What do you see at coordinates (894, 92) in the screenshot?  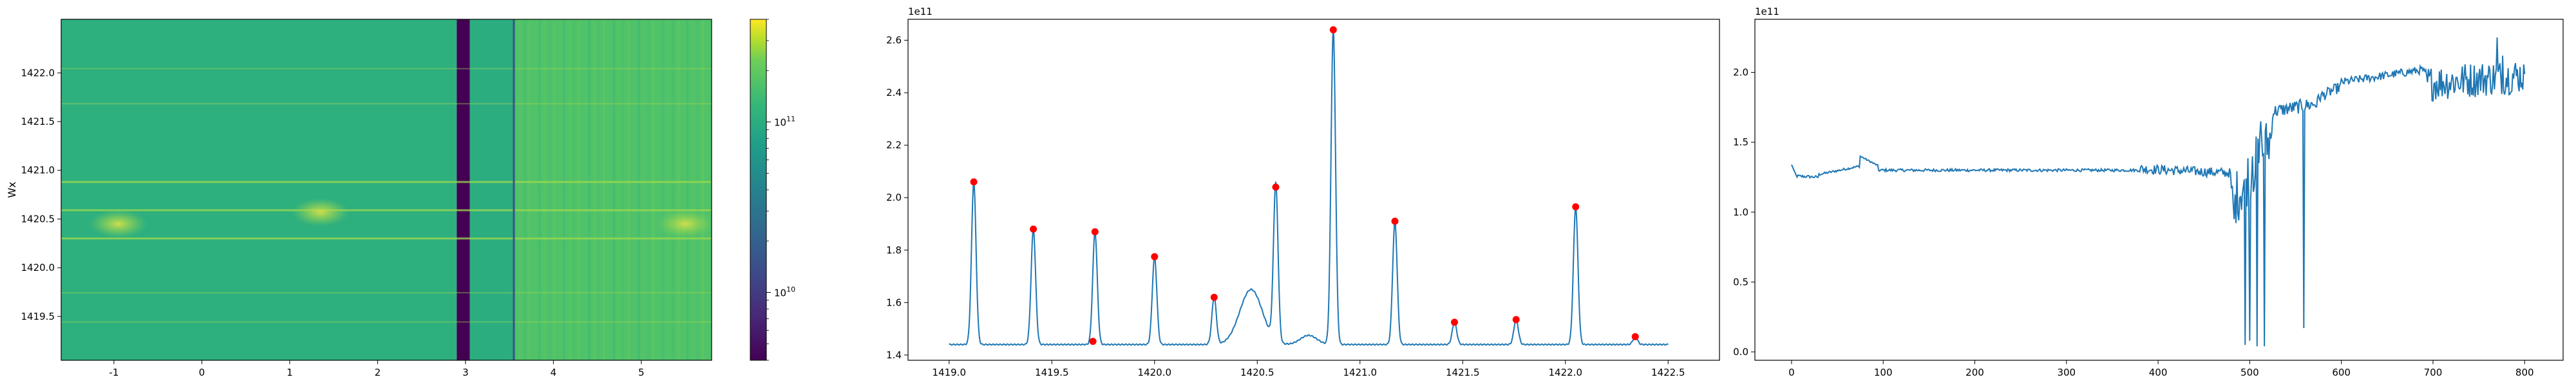 I see `peaks-y-tick-label: 2.4` at bounding box center [894, 92].